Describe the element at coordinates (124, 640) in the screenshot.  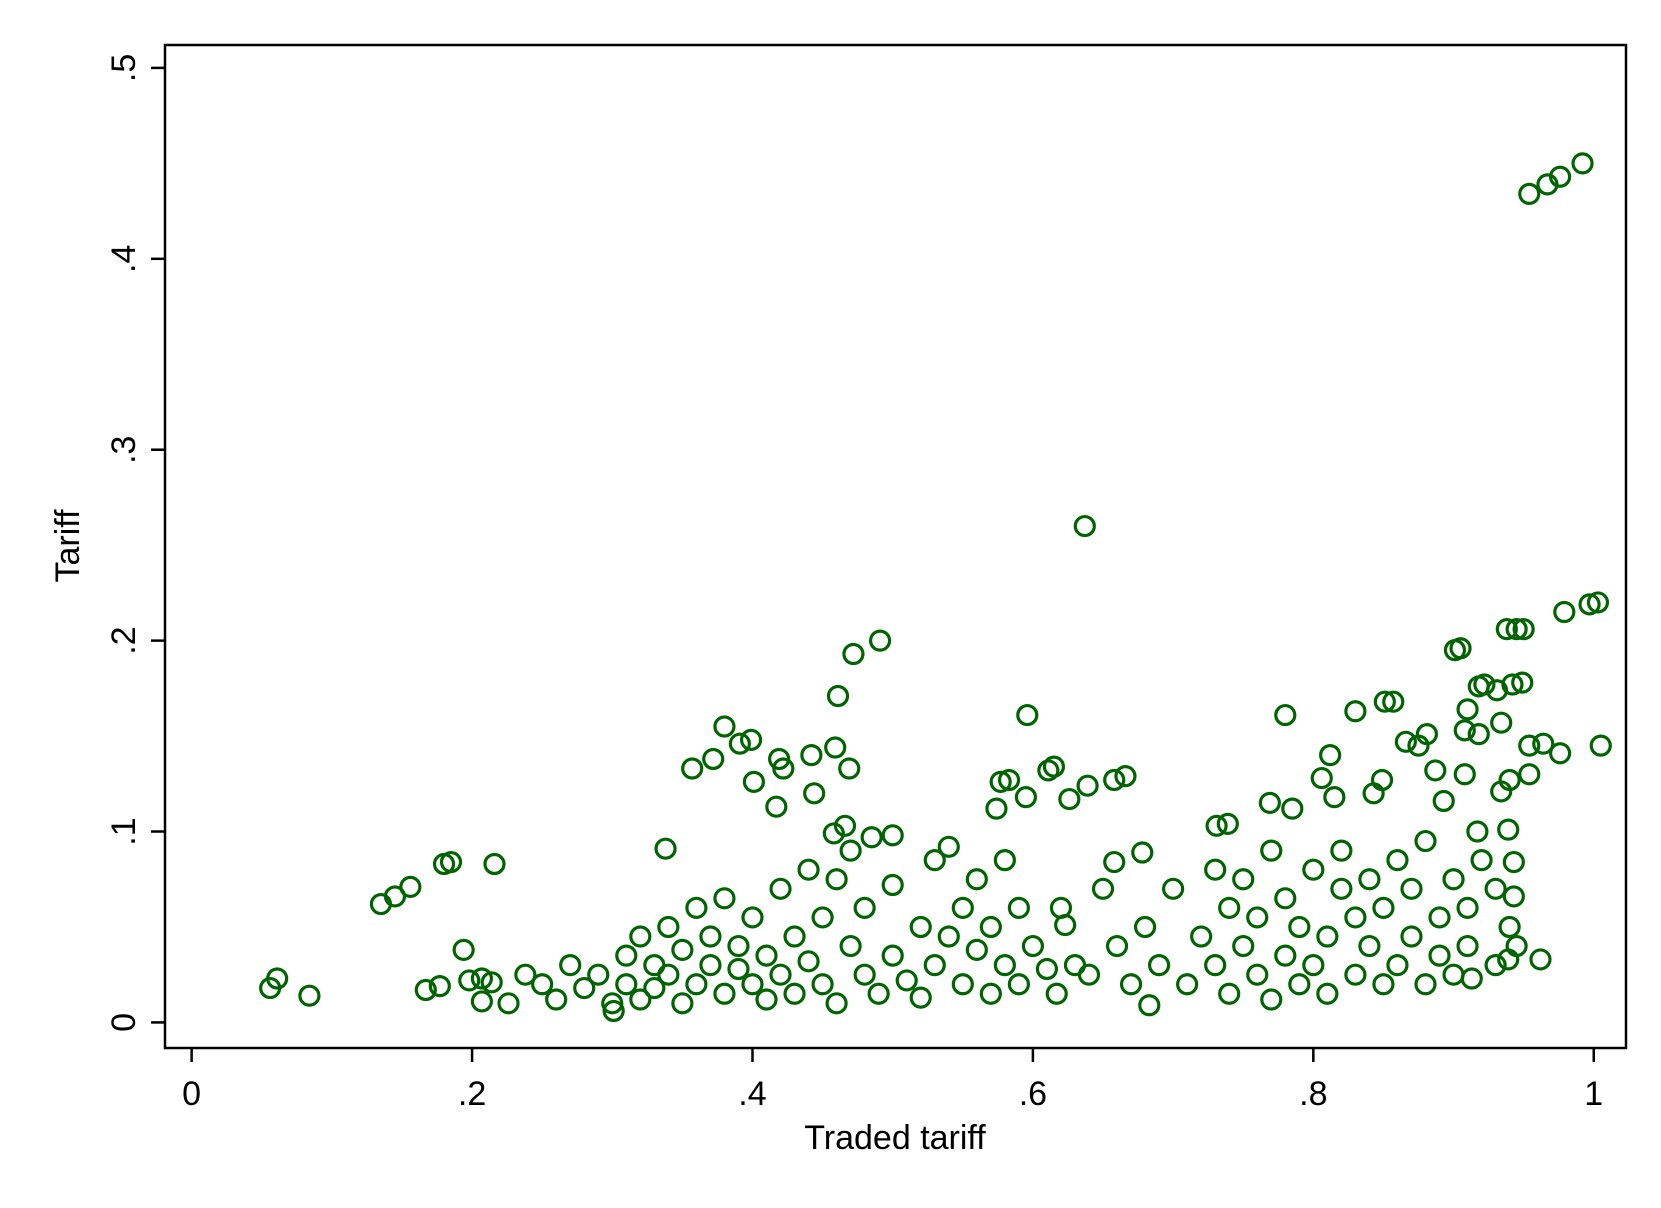
I see `y-tick-label: .2` at that location.